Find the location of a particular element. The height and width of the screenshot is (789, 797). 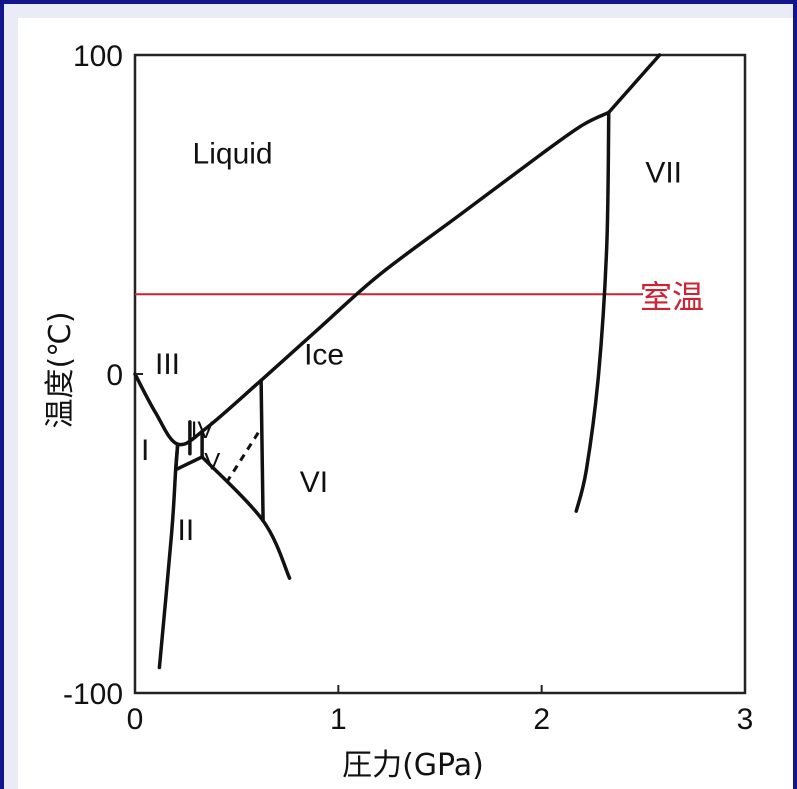

y-tick-2: 100 is located at coordinates (98, 56).